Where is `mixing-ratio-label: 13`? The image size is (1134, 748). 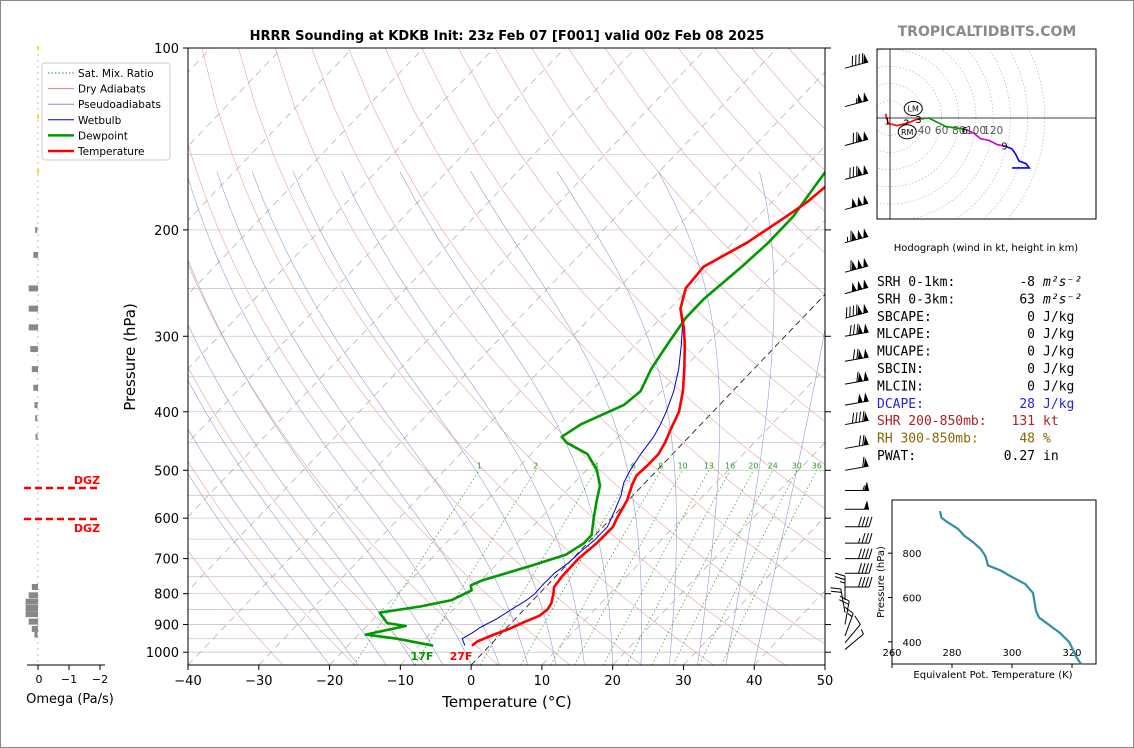 mixing-ratio-label: 13 is located at coordinates (709, 465).